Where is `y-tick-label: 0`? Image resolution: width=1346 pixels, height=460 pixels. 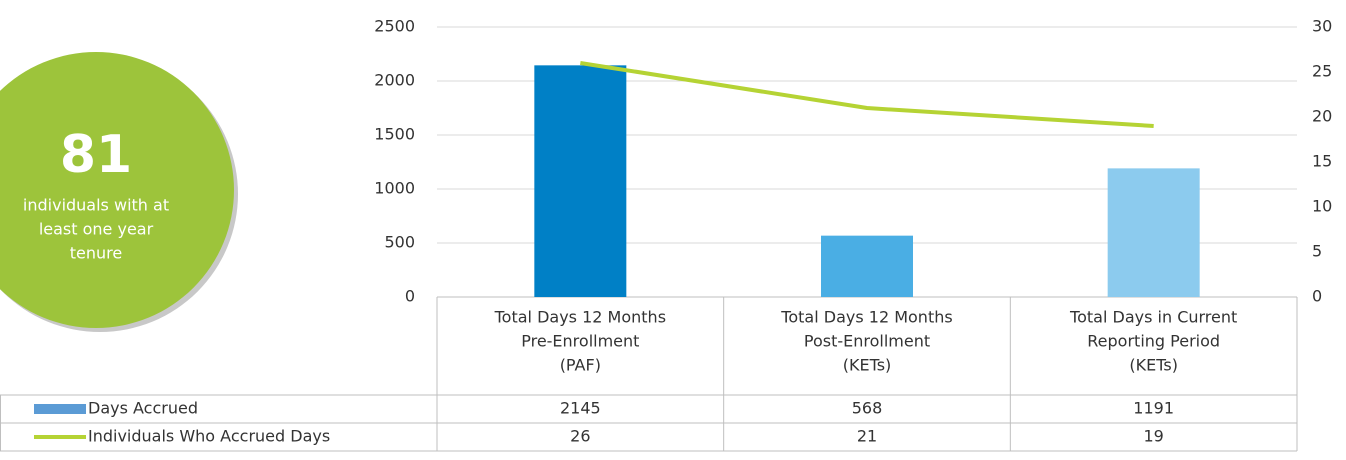 y-tick-label: 0 is located at coordinates (410, 296).